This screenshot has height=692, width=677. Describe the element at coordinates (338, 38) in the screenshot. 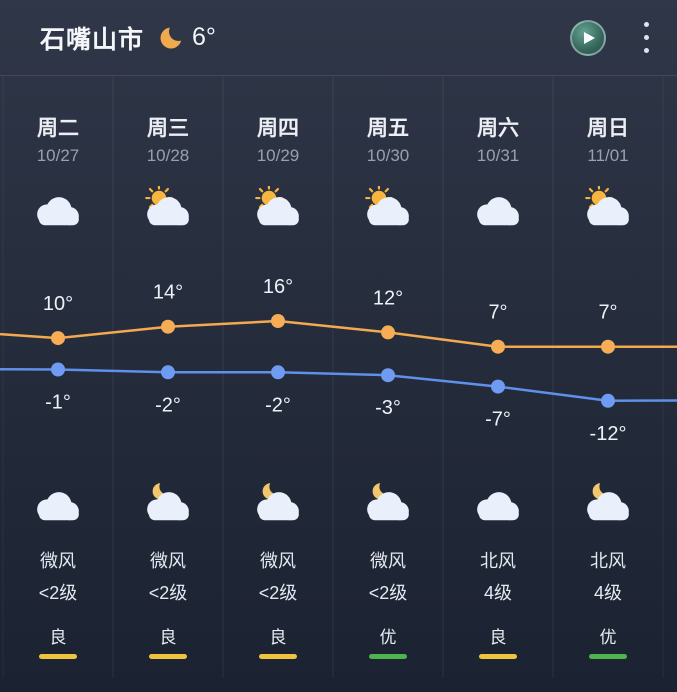

I see `top-bar: 石嘴山市 6°` at that location.